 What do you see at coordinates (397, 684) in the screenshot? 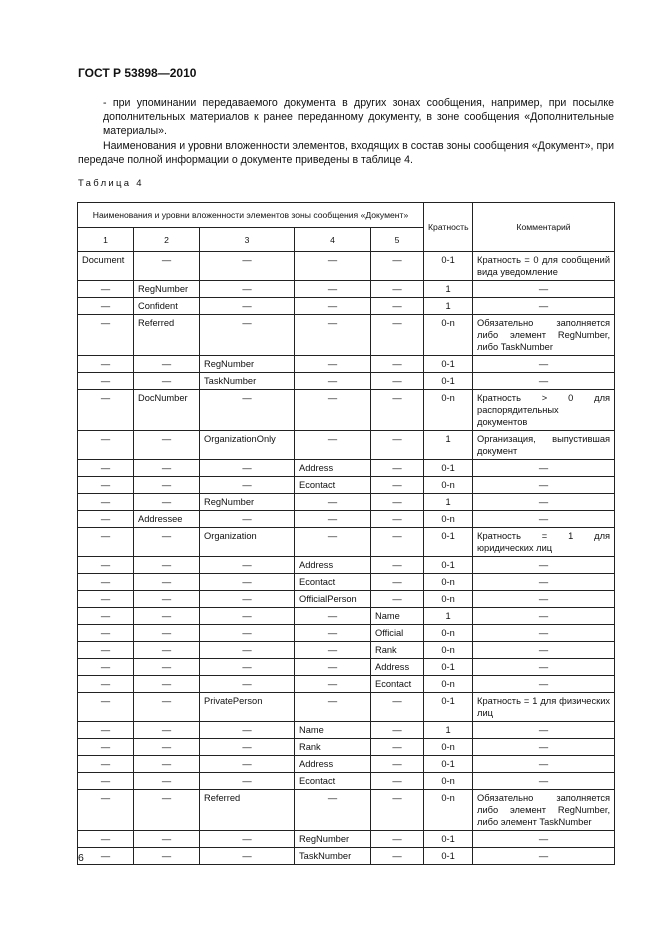
I see `level-5-cell: Econtact` at bounding box center [397, 684].